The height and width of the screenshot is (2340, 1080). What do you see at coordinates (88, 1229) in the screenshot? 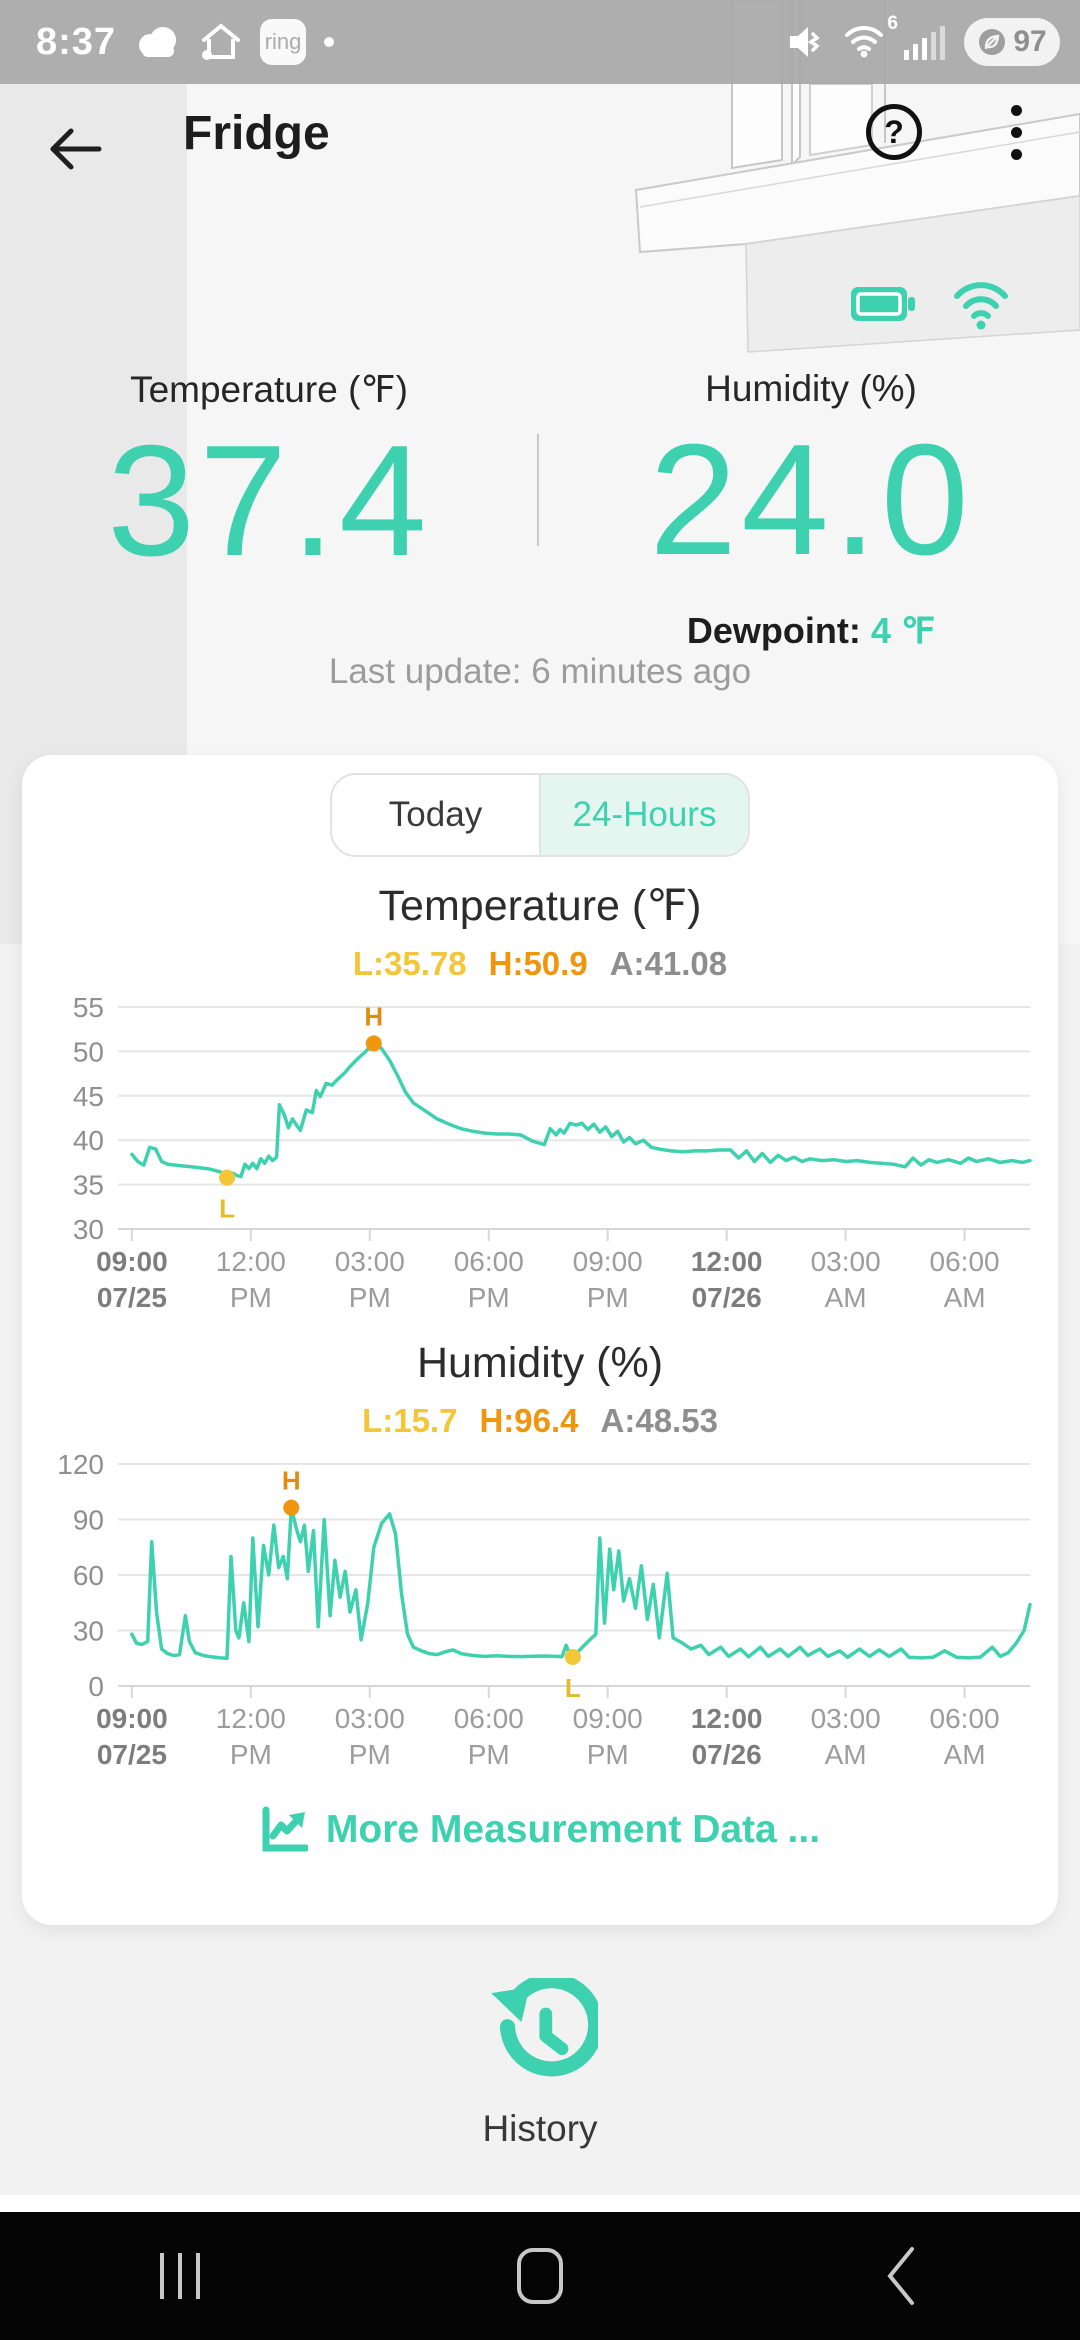
I see `svg-text: 30` at bounding box center [88, 1229].